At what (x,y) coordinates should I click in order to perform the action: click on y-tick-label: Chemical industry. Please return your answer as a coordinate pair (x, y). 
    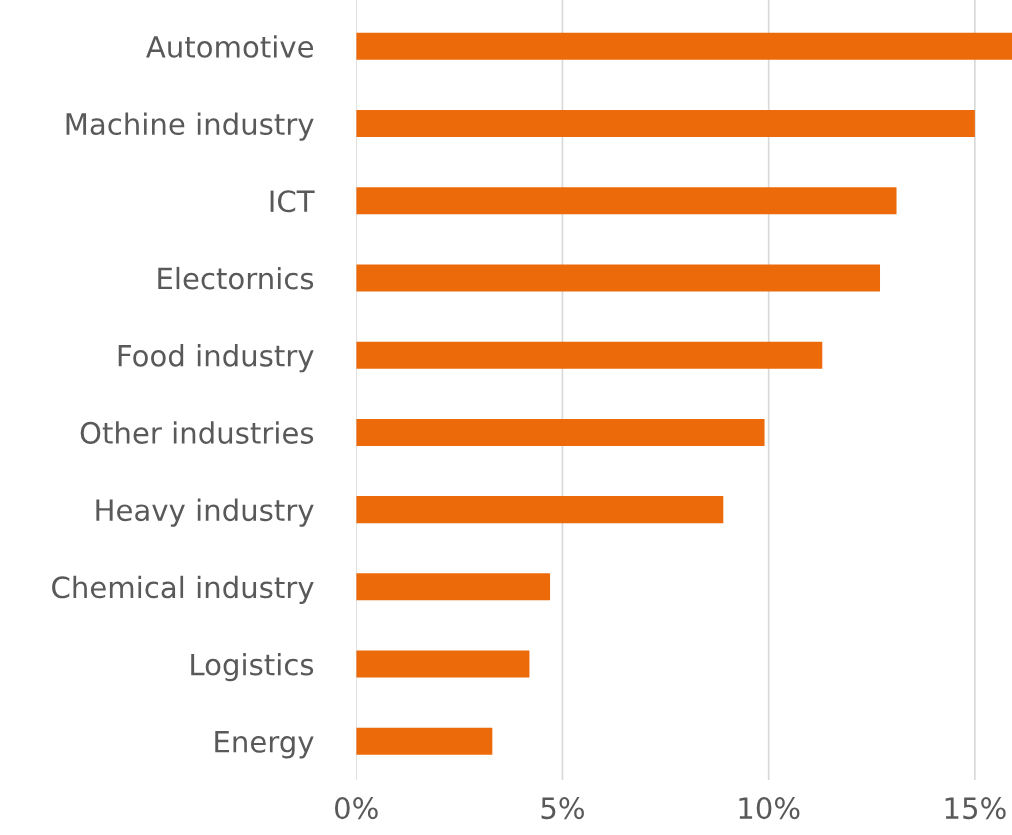
    Looking at the image, I should click on (183, 589).